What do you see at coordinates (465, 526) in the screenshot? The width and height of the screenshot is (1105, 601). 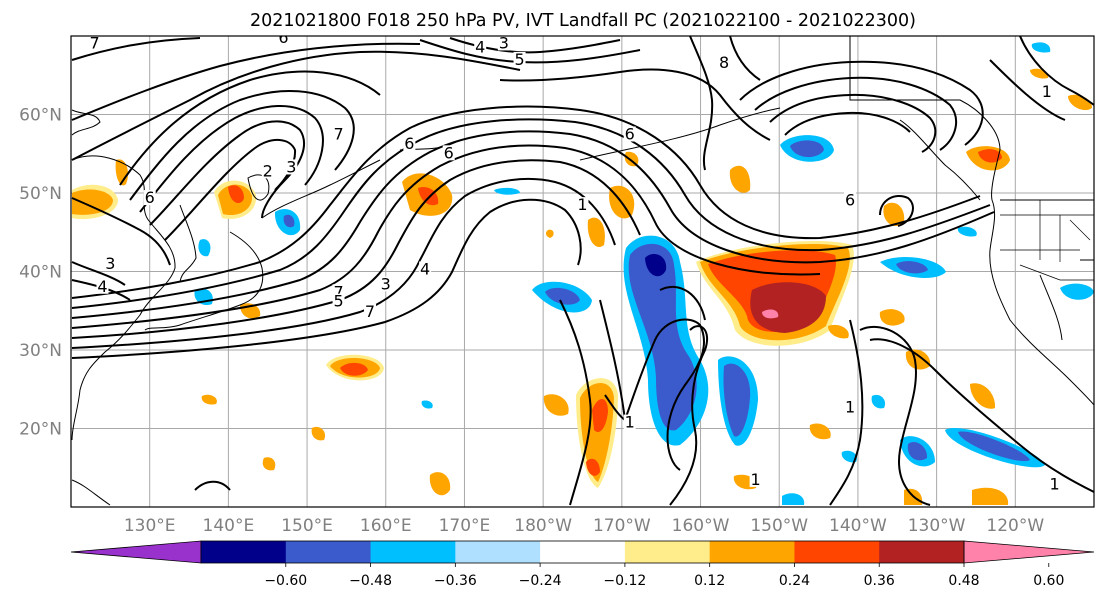 I see `lon-label: 170°E` at bounding box center [465, 526].